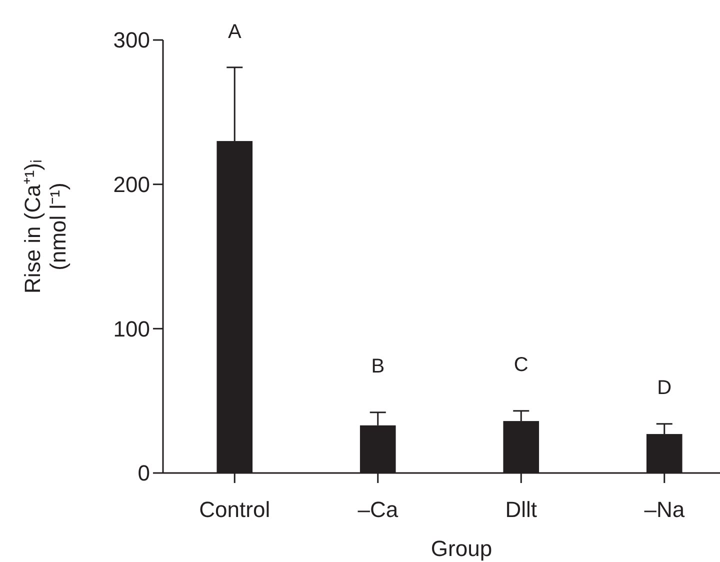 The width and height of the screenshot is (720, 562). I want to click on annotation: A, so click(235, 32).